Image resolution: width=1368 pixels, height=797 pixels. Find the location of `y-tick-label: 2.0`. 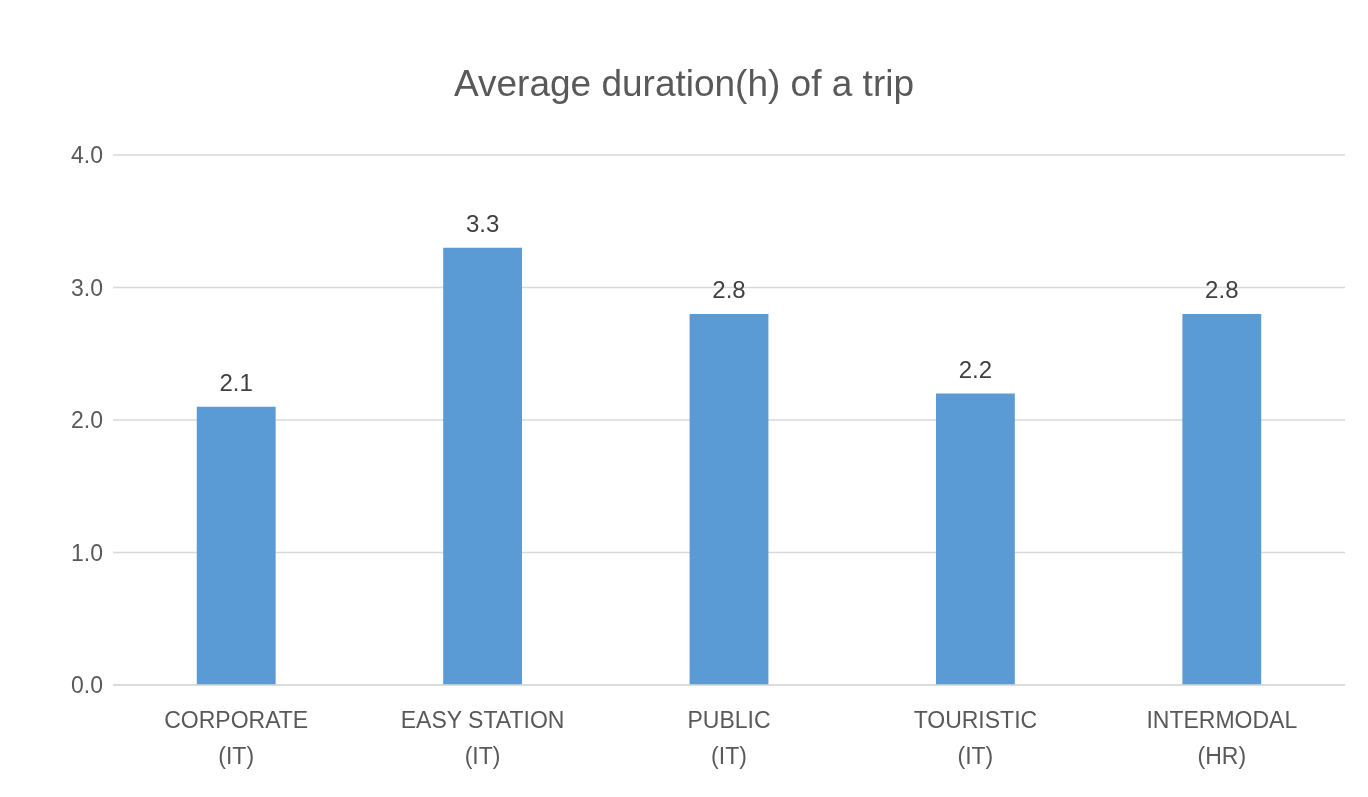

y-tick-label: 2.0 is located at coordinates (87, 420).